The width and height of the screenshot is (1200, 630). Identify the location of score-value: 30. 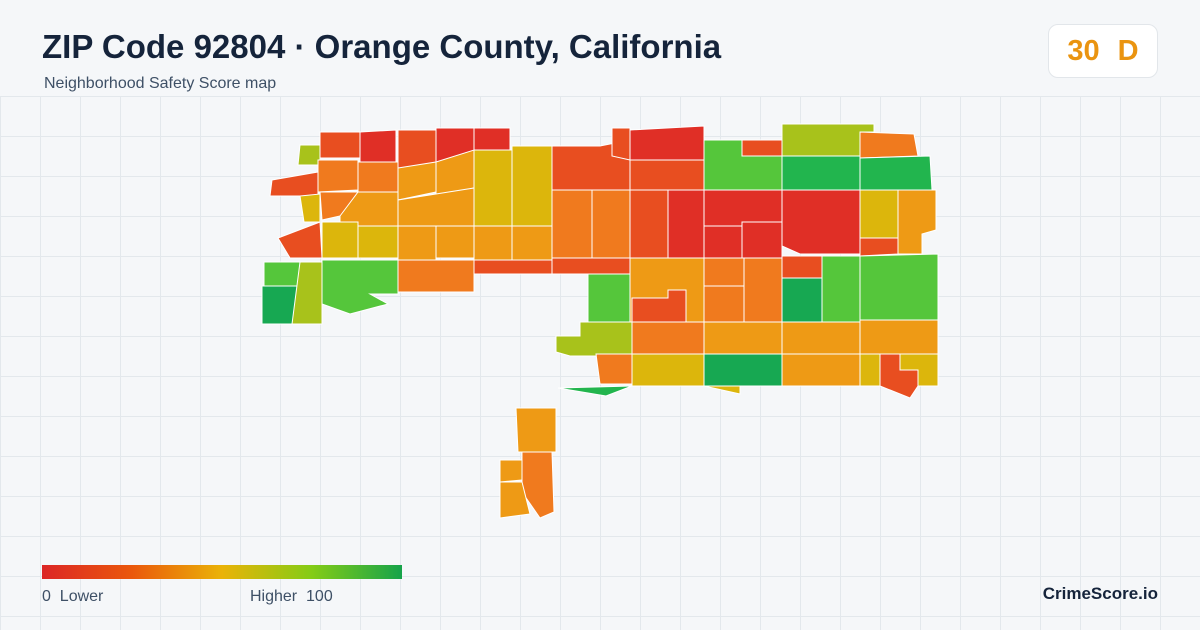
(1083, 50).